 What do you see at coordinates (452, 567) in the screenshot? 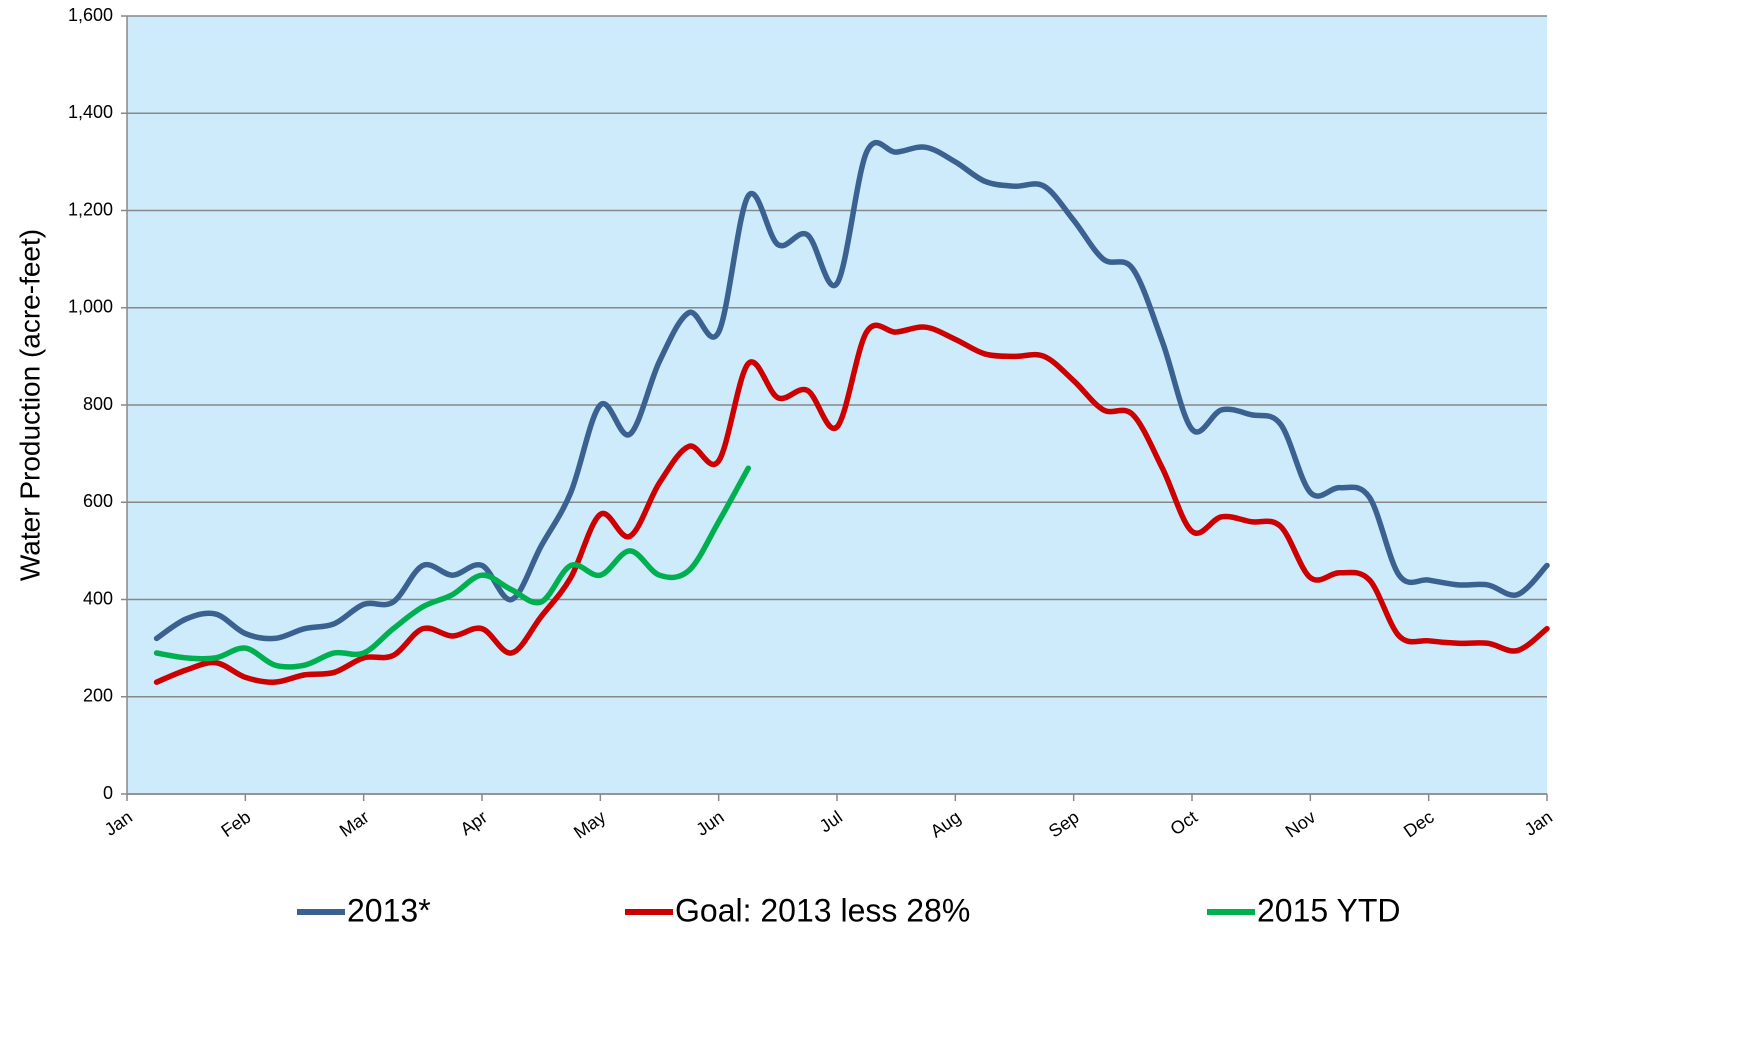
I see `series-line` at bounding box center [452, 567].